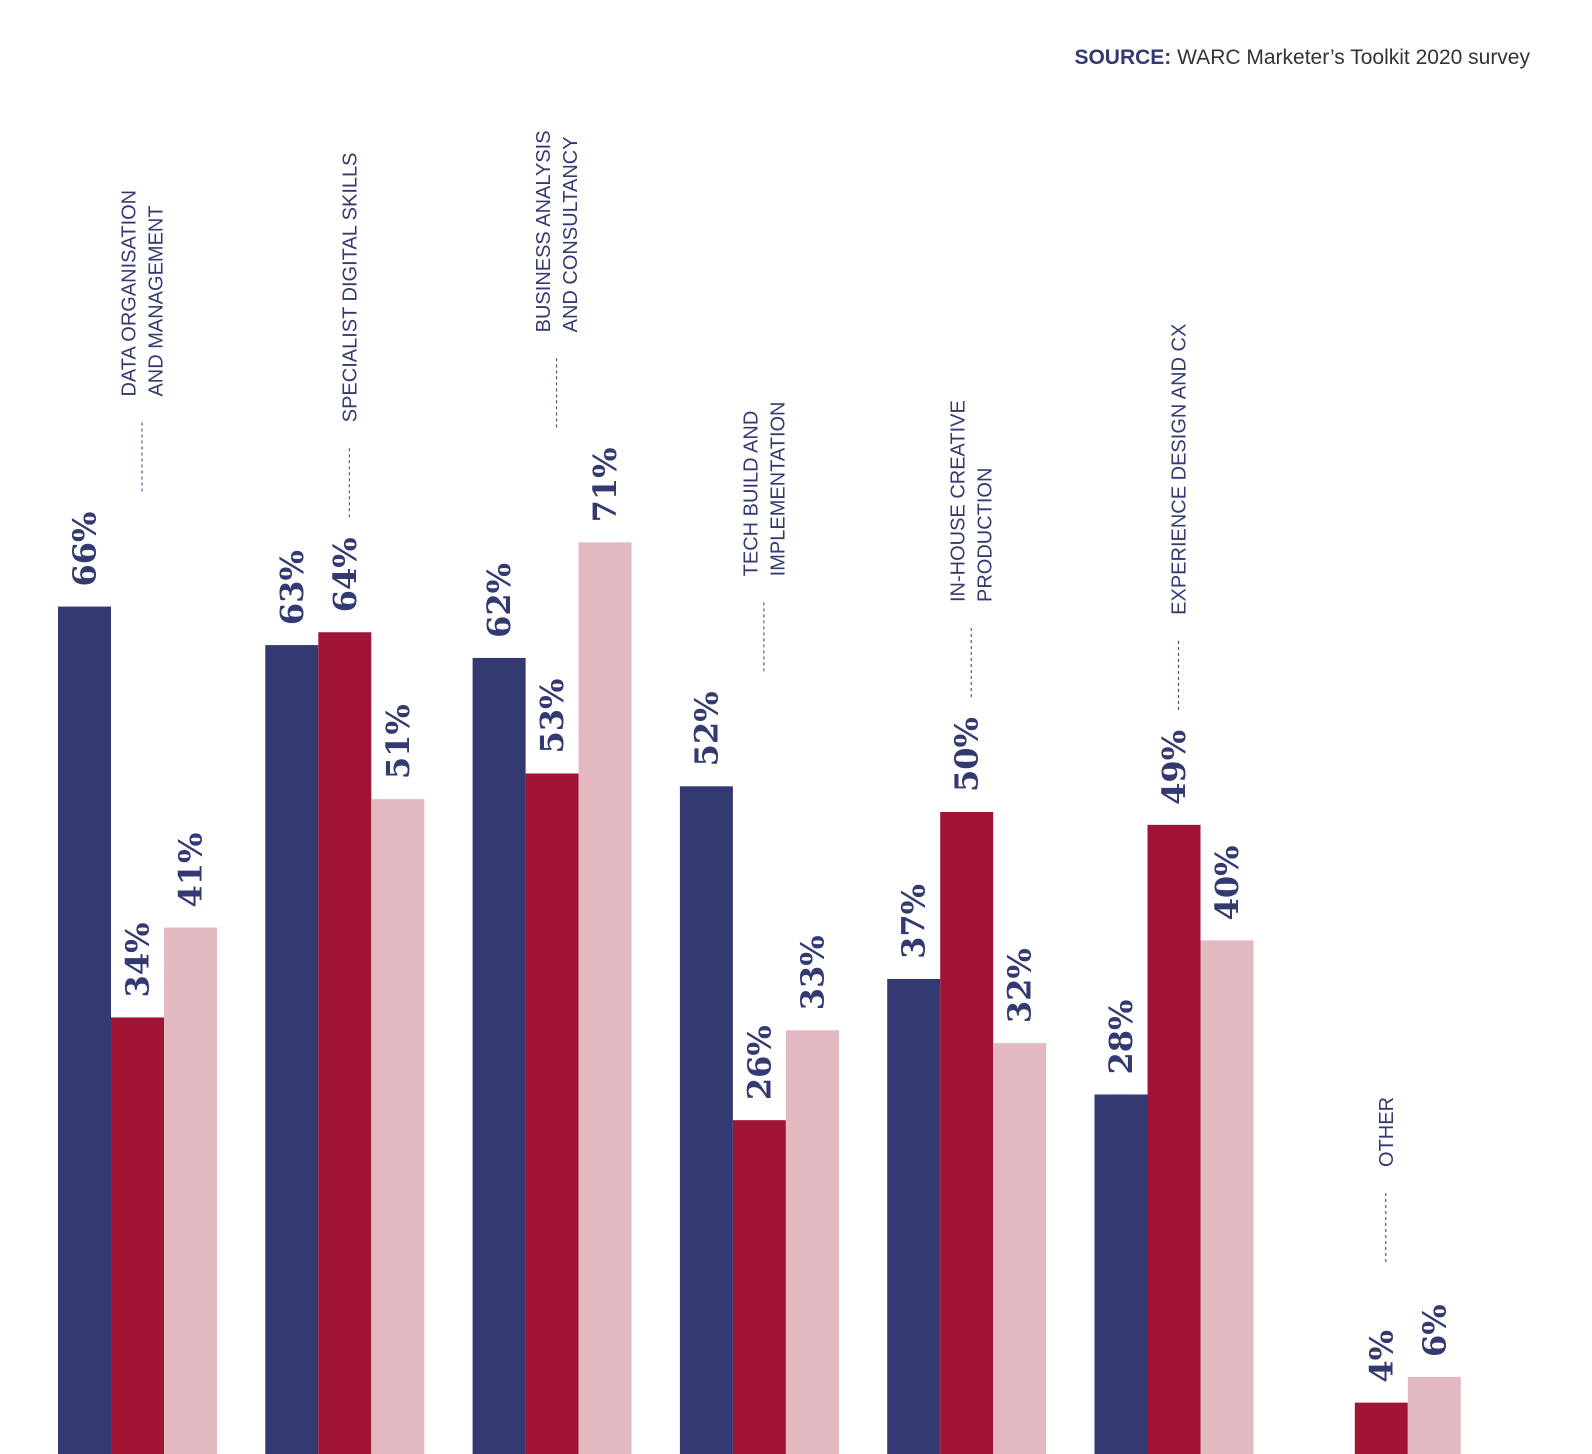 The image size is (1592, 1454). Describe the element at coordinates (1174, 767) in the screenshot. I see `data-label: 49%` at that location.